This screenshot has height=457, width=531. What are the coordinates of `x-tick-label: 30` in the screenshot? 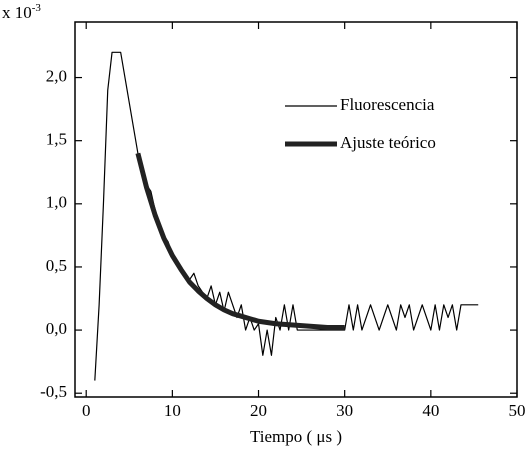 It's located at (344, 410).